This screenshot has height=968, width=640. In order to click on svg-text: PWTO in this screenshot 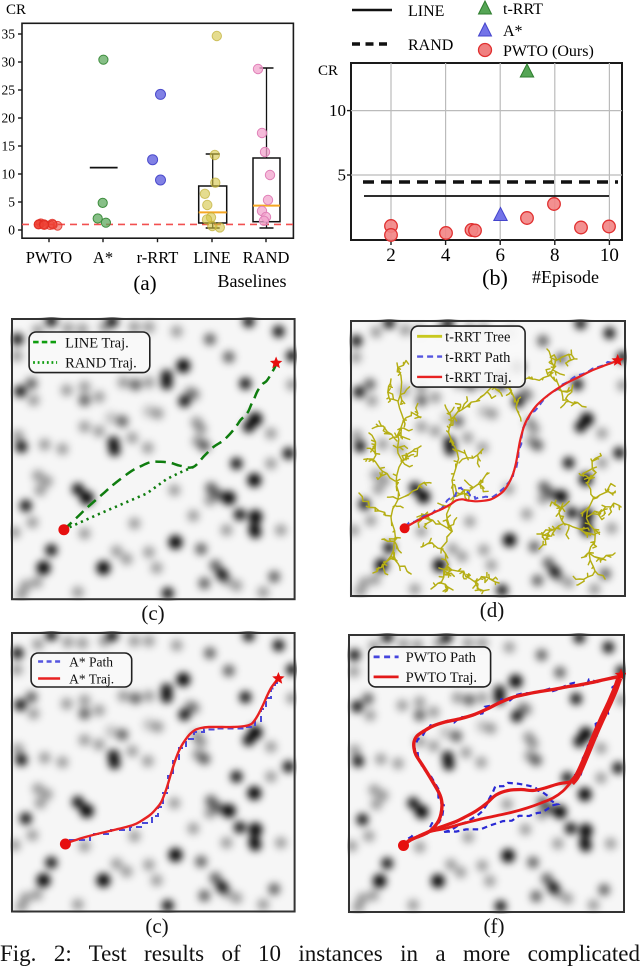, I will do `click(49, 257)`.